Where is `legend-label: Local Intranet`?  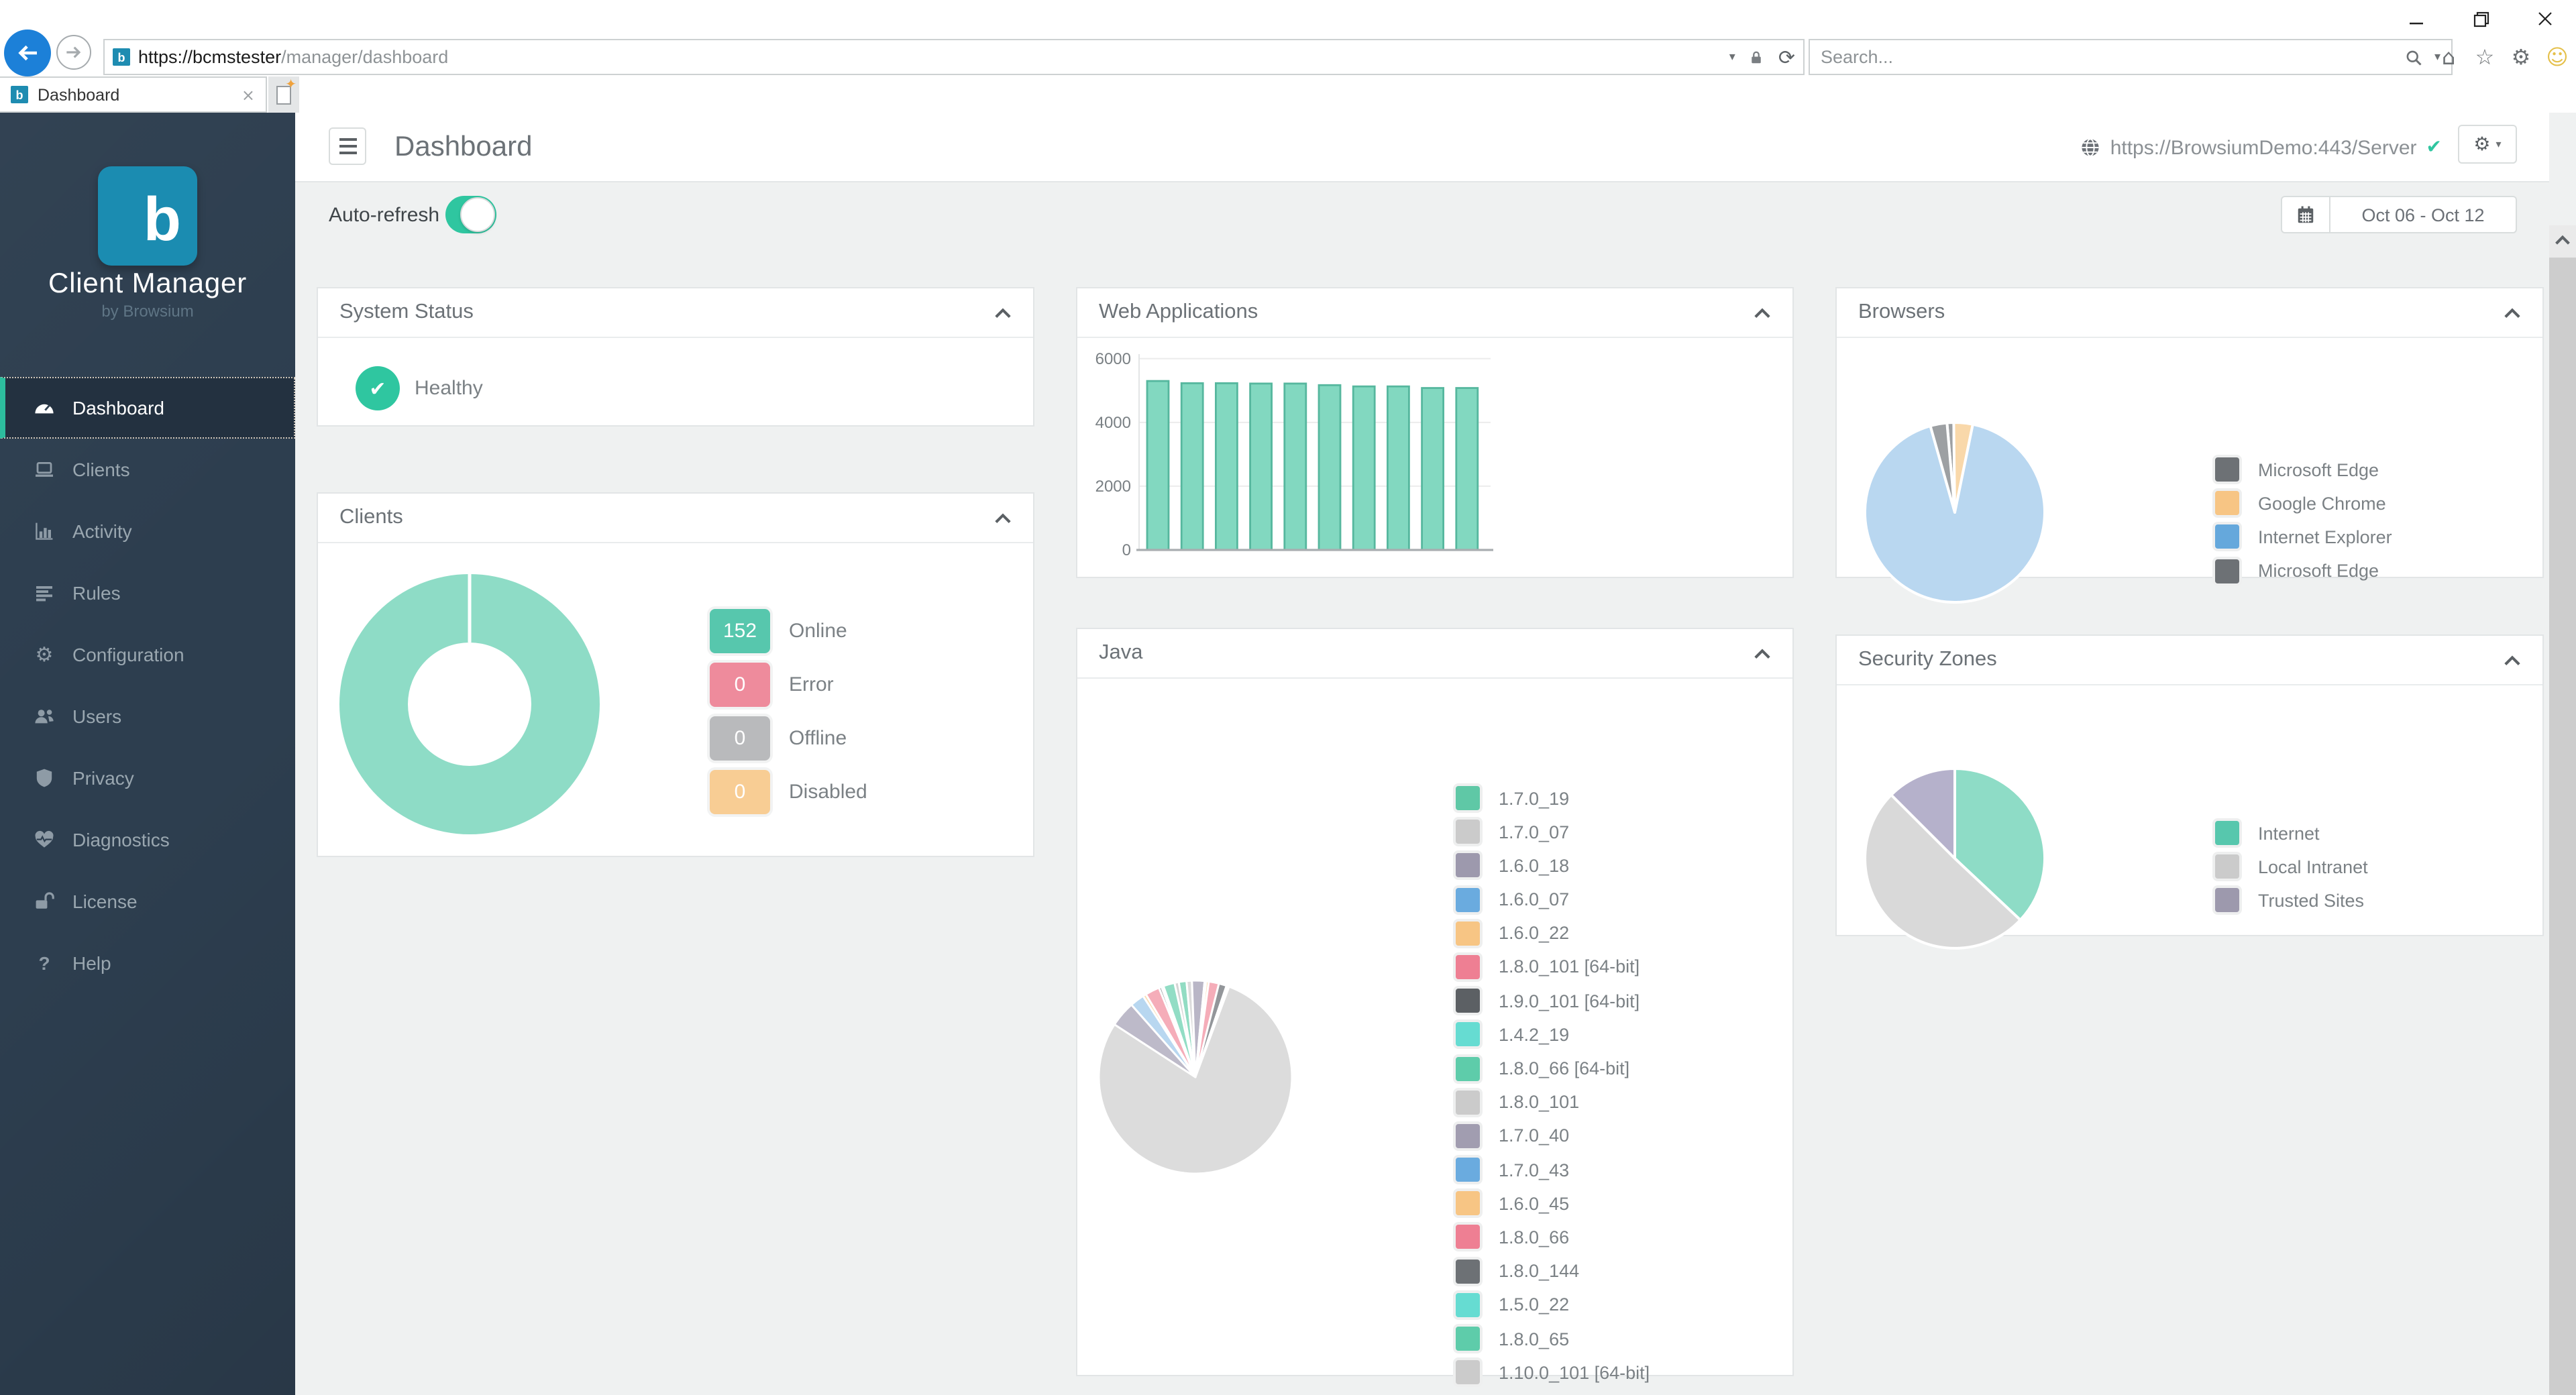
legend-label: Local Intranet is located at coordinates (2313, 866).